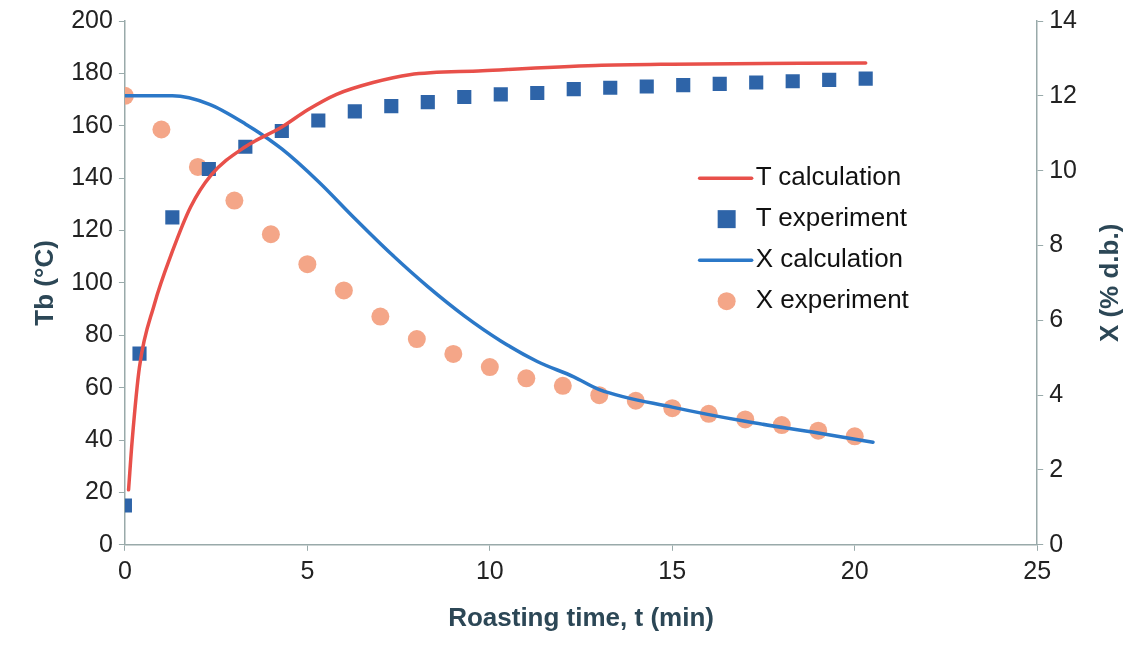  I want to click on y-tick-label: 140, so click(92, 176).